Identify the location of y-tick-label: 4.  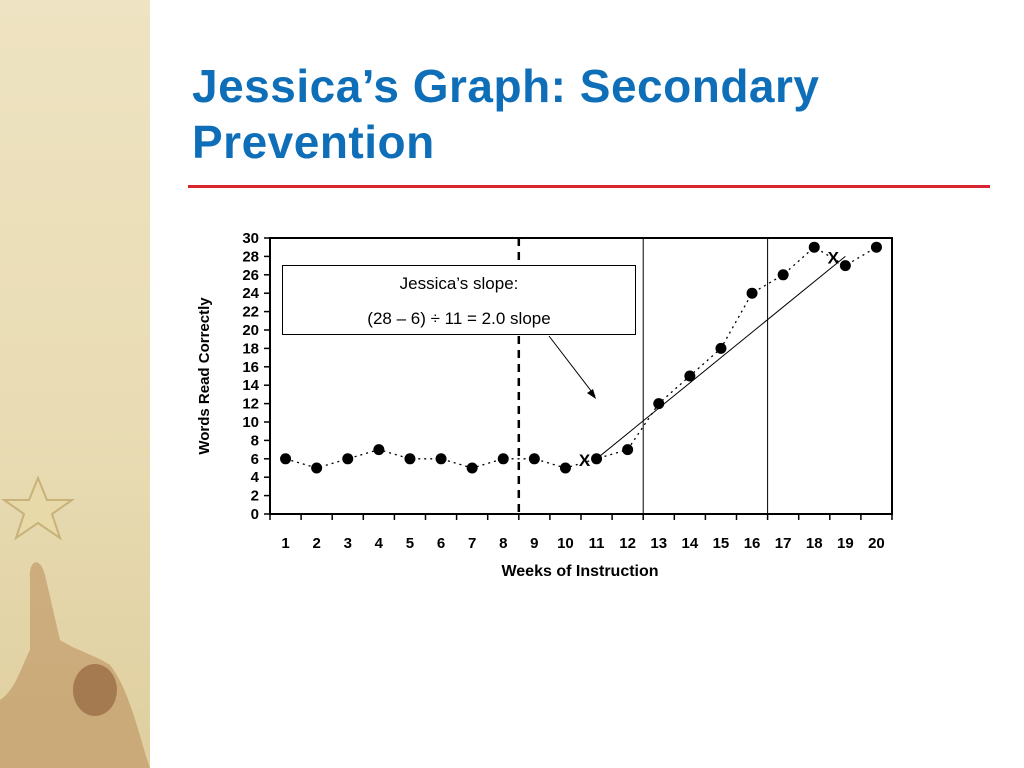
(255, 477).